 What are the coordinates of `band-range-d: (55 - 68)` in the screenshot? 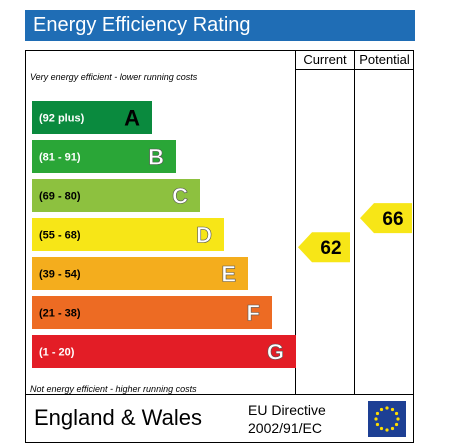 It's located at (60, 236).